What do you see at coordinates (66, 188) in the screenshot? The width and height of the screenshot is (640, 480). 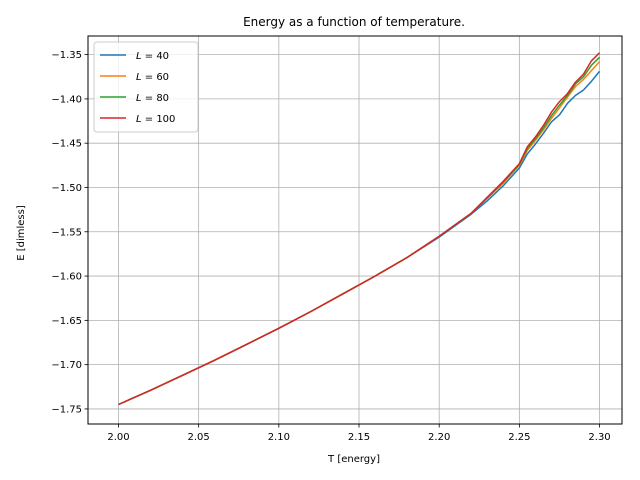 I see `y-tick-label: −1.50` at bounding box center [66, 188].